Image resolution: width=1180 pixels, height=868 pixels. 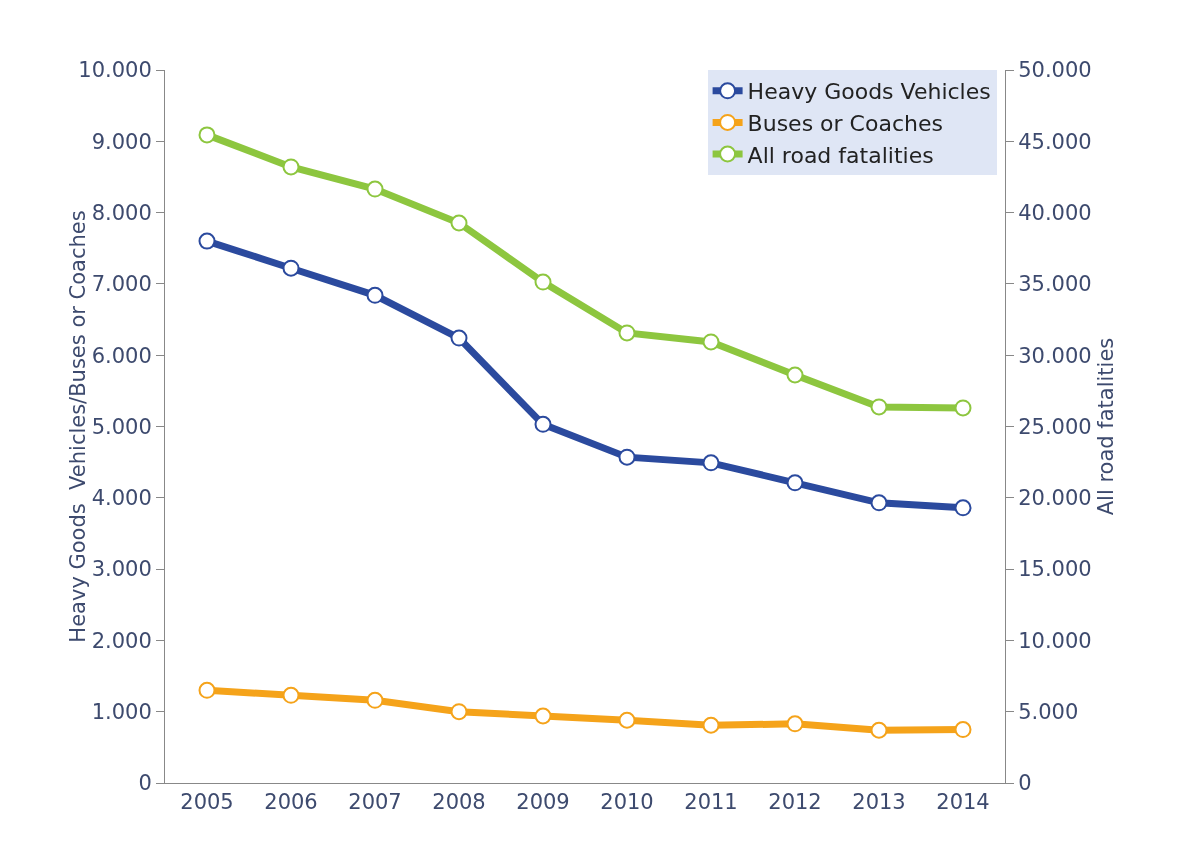 I want to click on y-tick-label: 5.000, so click(x=121, y=426).